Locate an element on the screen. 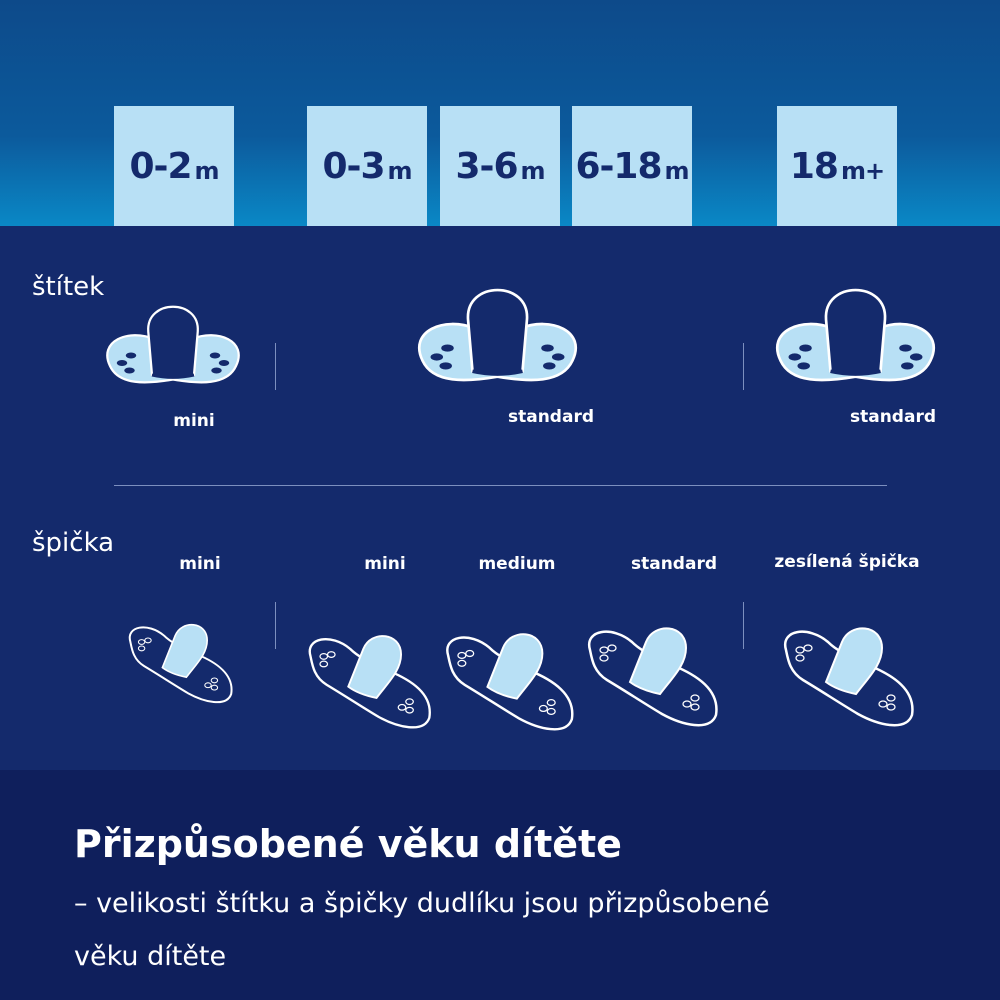 This screenshot has width=1000, height=1000. footer-subtitle-line2: věku dítěte is located at coordinates (150, 956).